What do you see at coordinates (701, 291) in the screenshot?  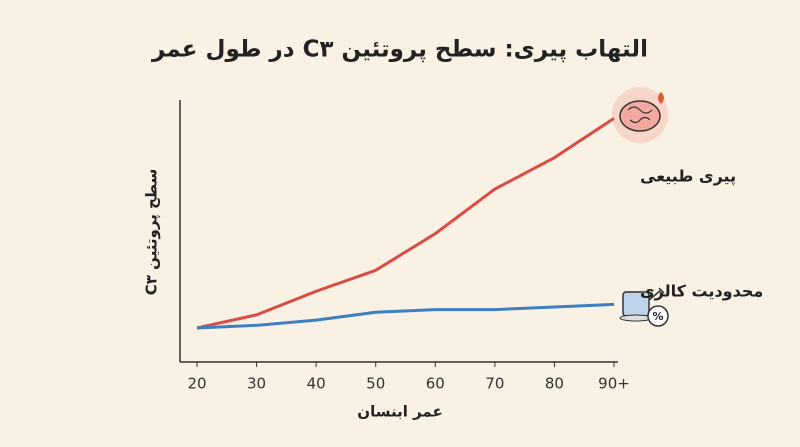 I see `series-label: محدودیت کالری` at bounding box center [701, 291].